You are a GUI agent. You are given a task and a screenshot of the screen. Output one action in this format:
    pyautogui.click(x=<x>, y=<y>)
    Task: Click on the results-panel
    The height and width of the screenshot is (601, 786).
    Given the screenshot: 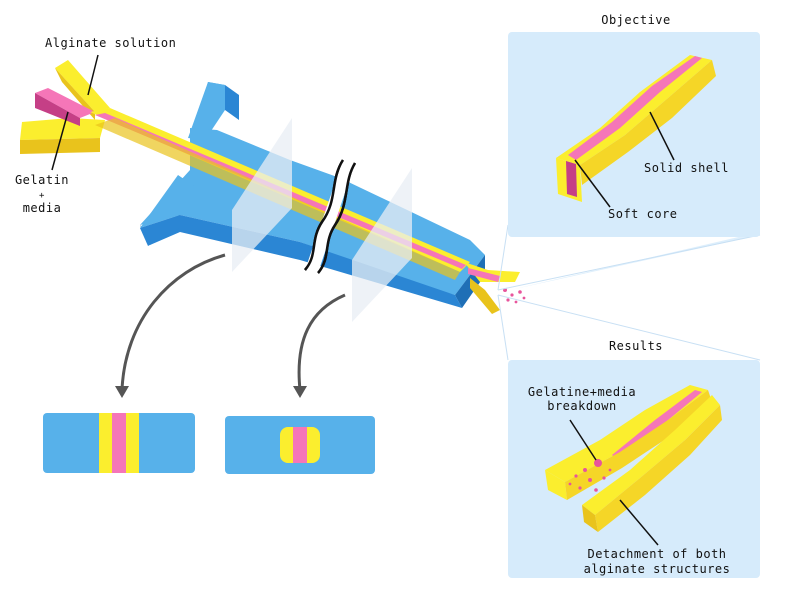 What is the action you would take?
    pyautogui.click(x=634, y=469)
    